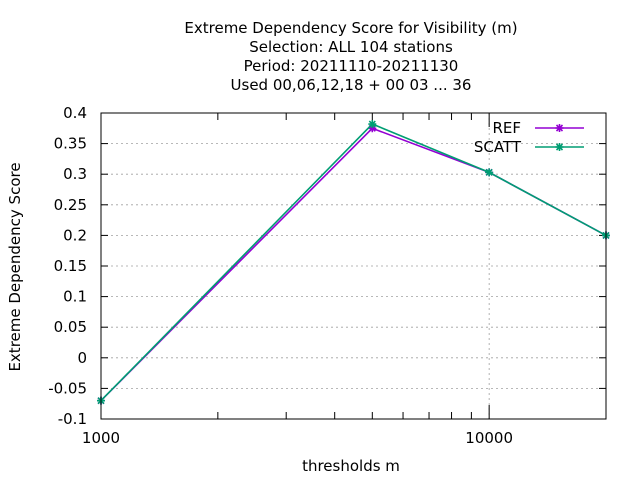  What do you see at coordinates (489, 438) in the screenshot?
I see `x-tick-label: 10000` at bounding box center [489, 438].